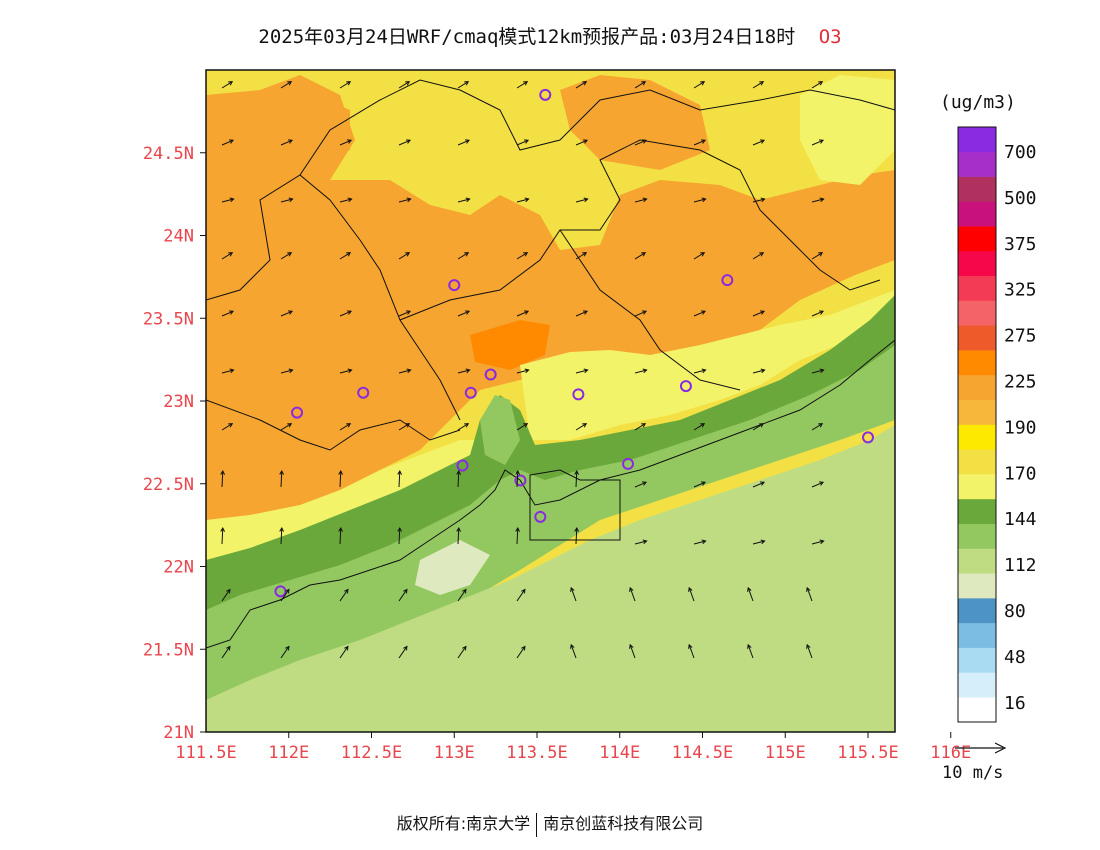  Describe the element at coordinates (974, 762) in the screenshot. I see `wind-reference: 10 m/s` at that location.